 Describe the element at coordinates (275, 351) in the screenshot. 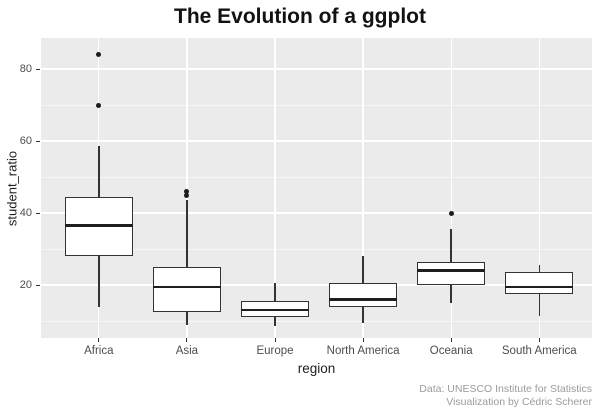

I see `x-tick-label: Europe` at that location.